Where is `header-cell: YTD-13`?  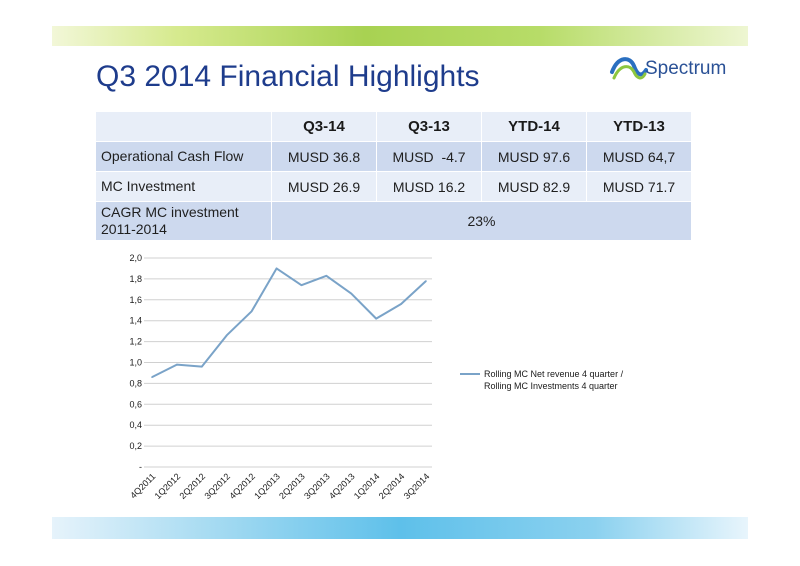
header-cell: YTD-13 is located at coordinates (639, 126).